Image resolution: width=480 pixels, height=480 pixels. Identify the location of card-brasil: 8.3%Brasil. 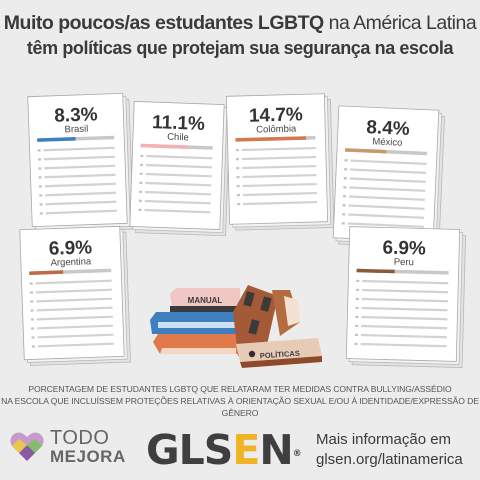
(80, 162).